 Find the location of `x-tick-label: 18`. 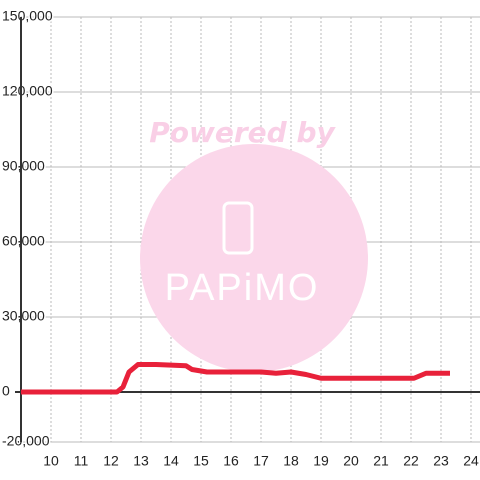

x-tick-label: 18 is located at coordinates (291, 461).